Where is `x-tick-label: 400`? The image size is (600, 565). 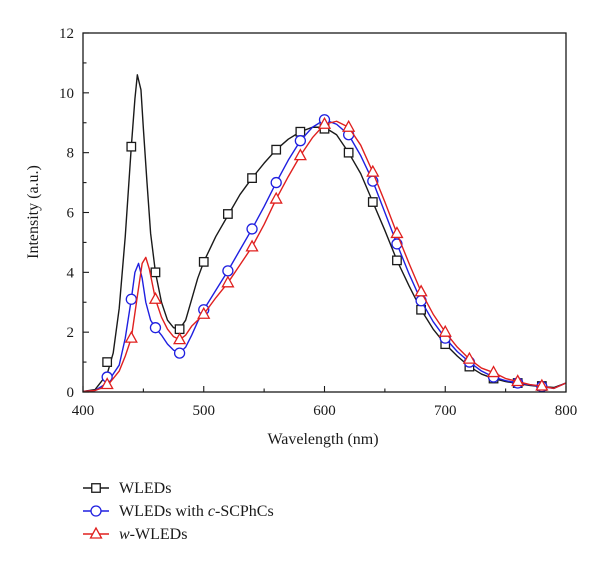
x-tick-label: 400 is located at coordinates (83, 411).